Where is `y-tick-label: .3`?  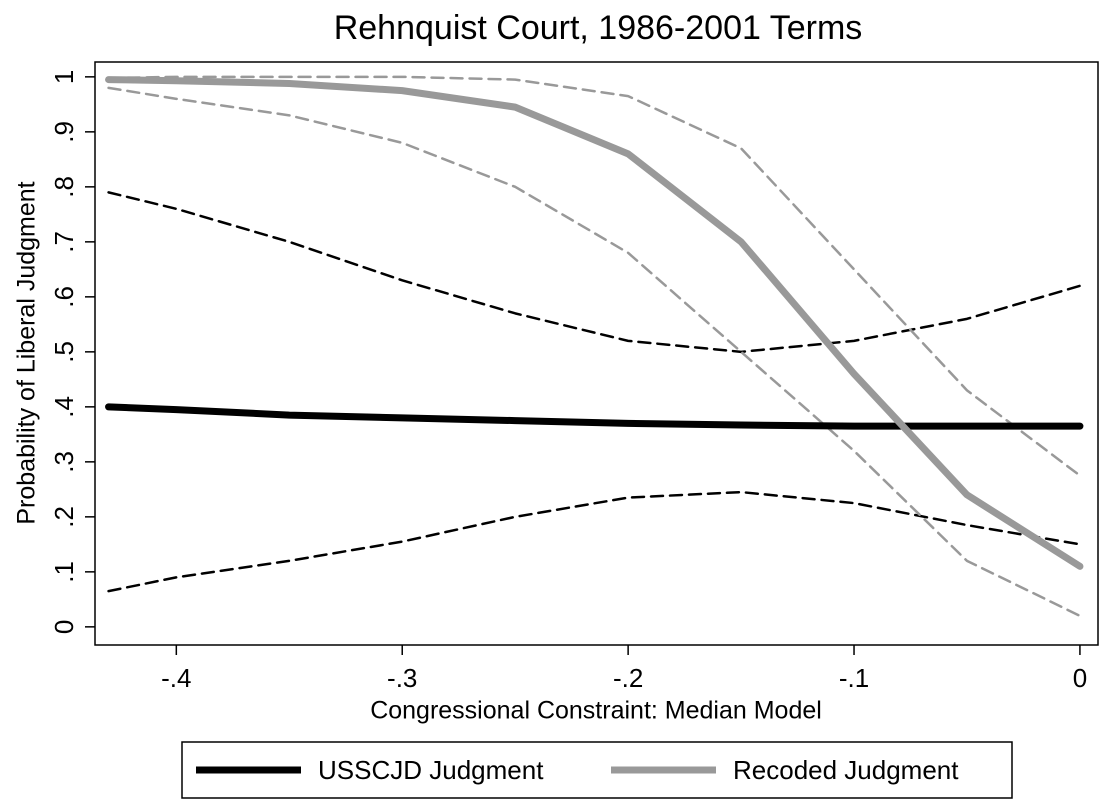 y-tick-label: .3 is located at coordinates (64, 462).